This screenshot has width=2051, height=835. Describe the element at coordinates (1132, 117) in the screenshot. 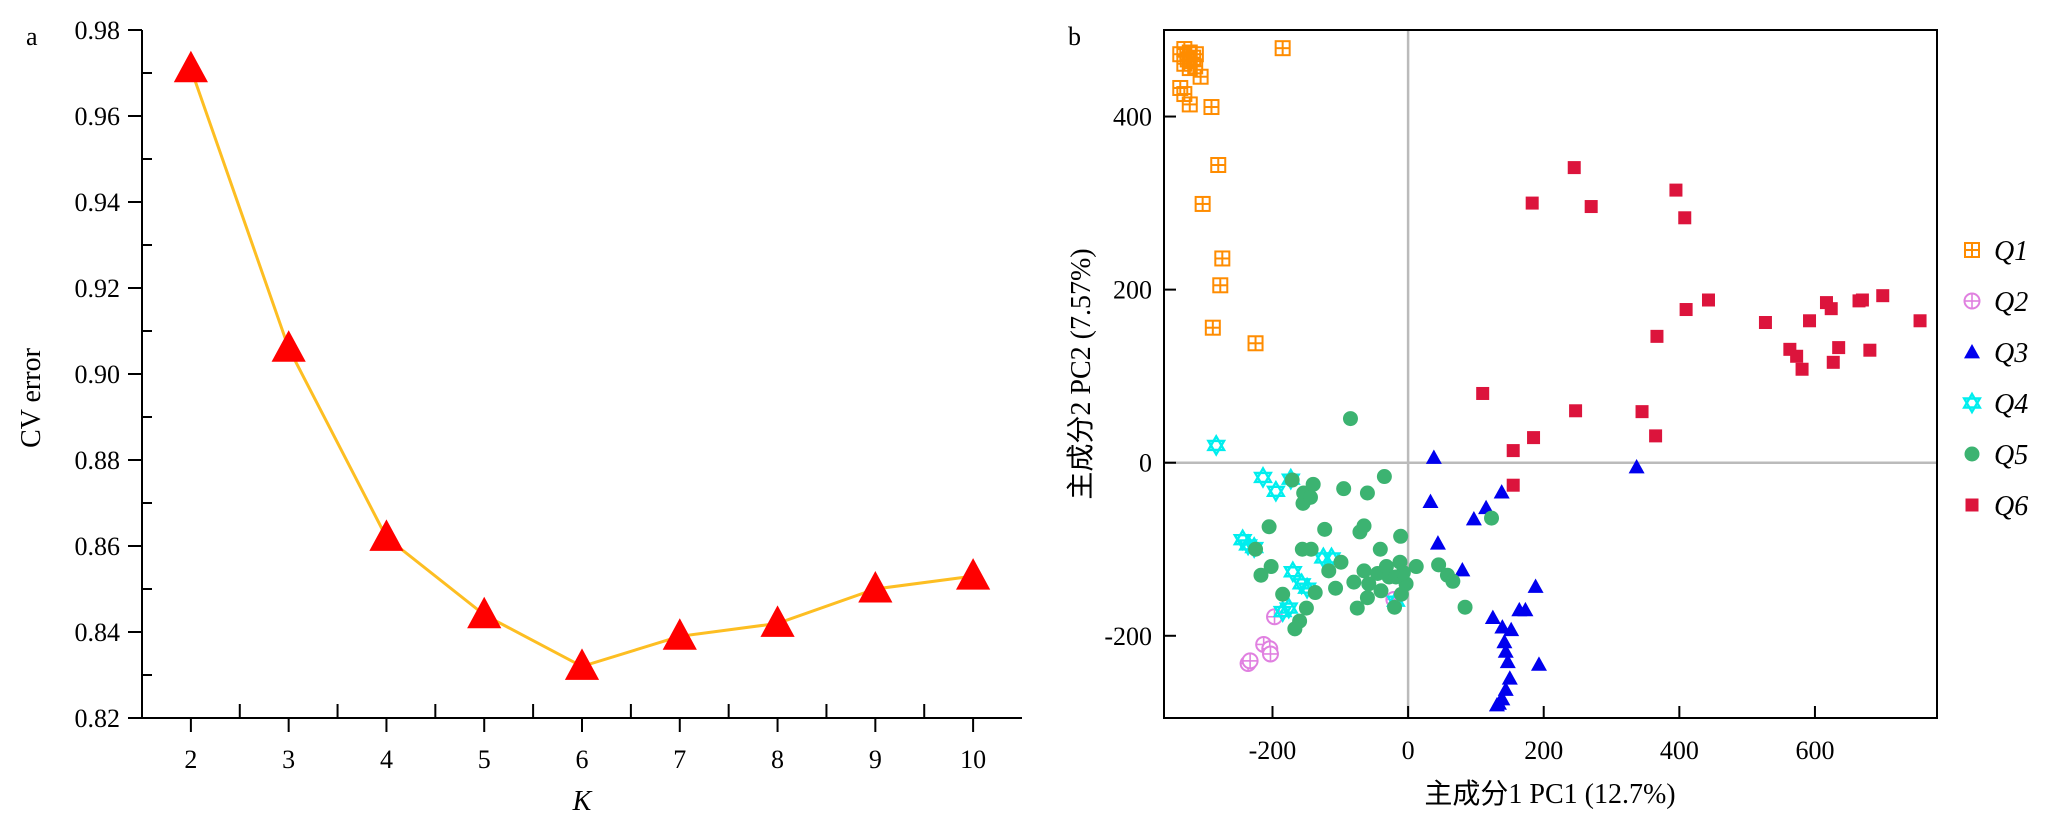

I see `panel-b-y-tick-label: 400` at that location.